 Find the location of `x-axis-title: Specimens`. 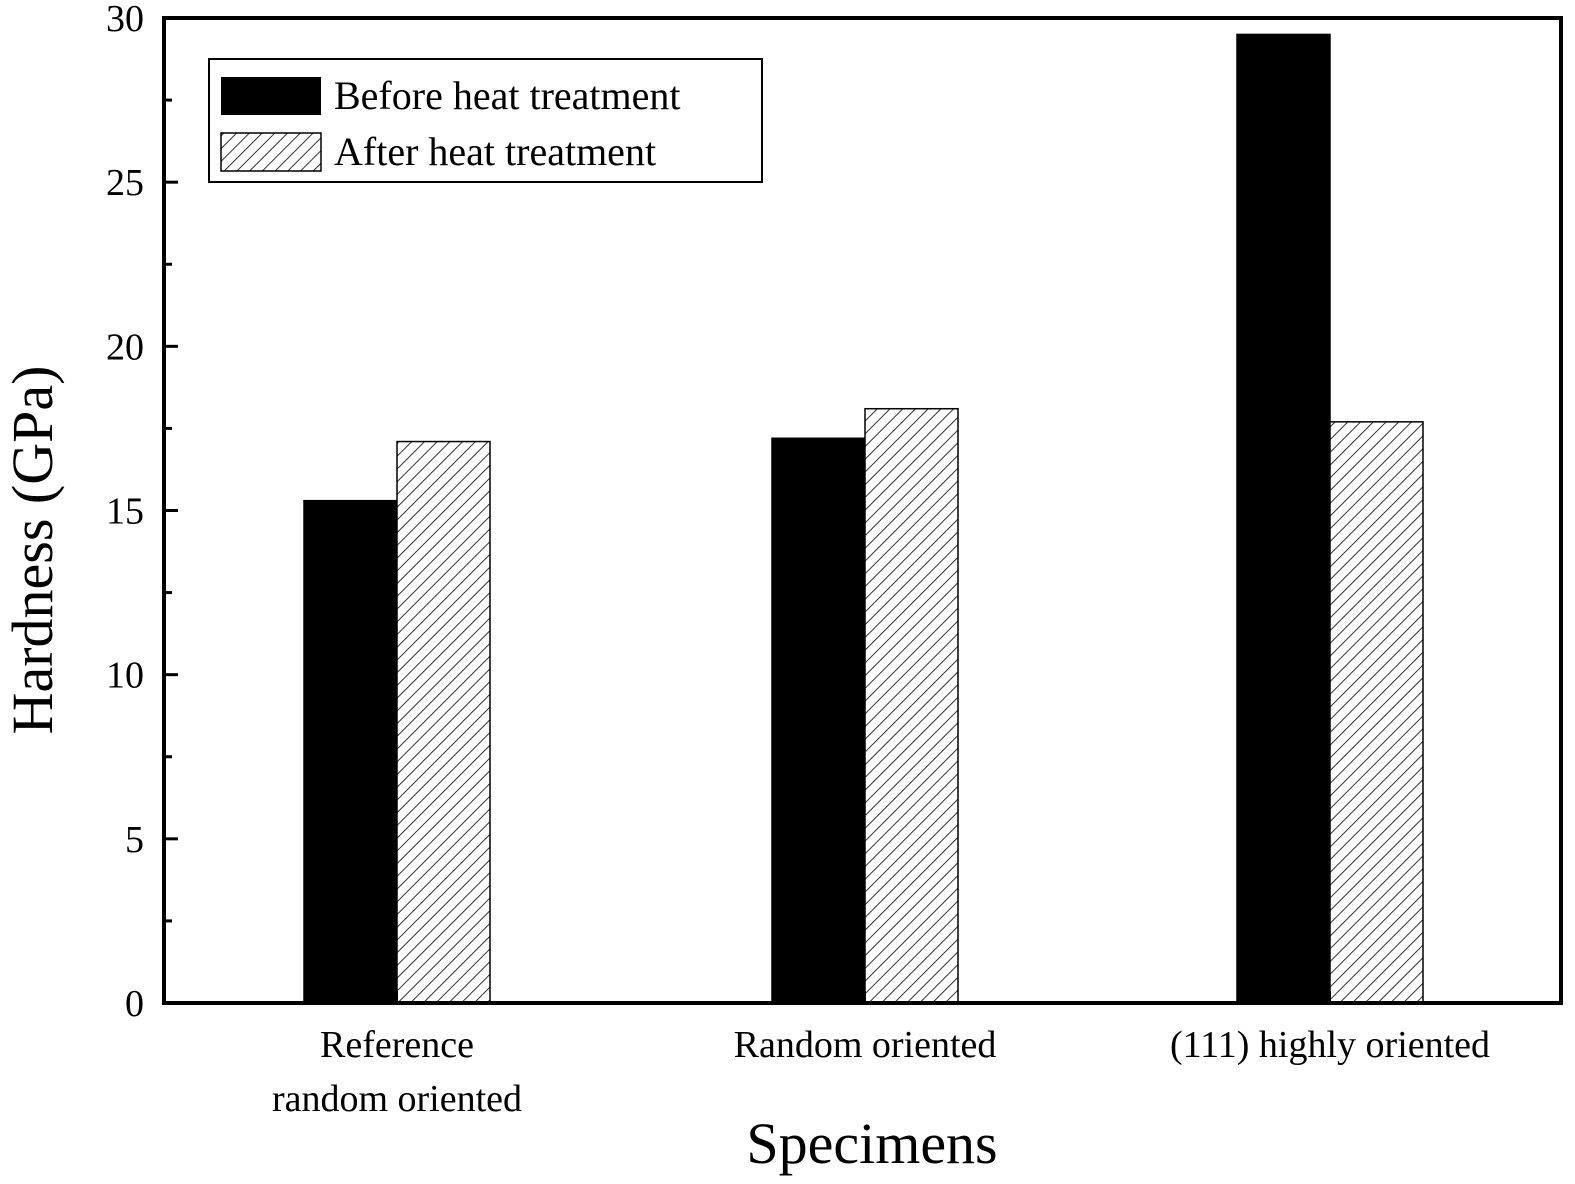

x-axis-title: Specimens is located at coordinates (871, 1143).